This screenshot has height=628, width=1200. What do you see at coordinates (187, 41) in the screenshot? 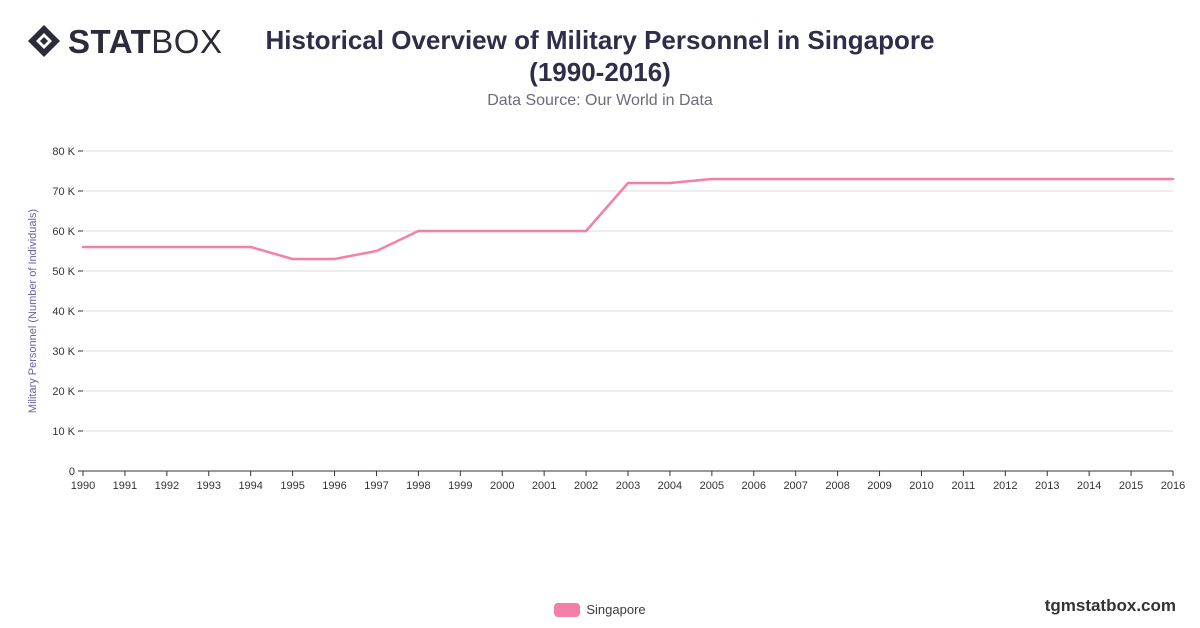
I see `logo-text-light: BOX` at bounding box center [187, 41].